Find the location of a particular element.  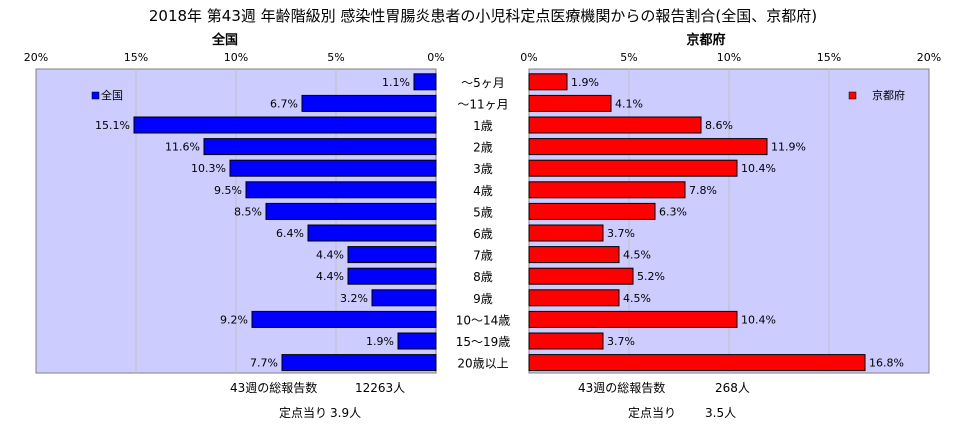

left-data-label: 7.7% is located at coordinates (264, 363).